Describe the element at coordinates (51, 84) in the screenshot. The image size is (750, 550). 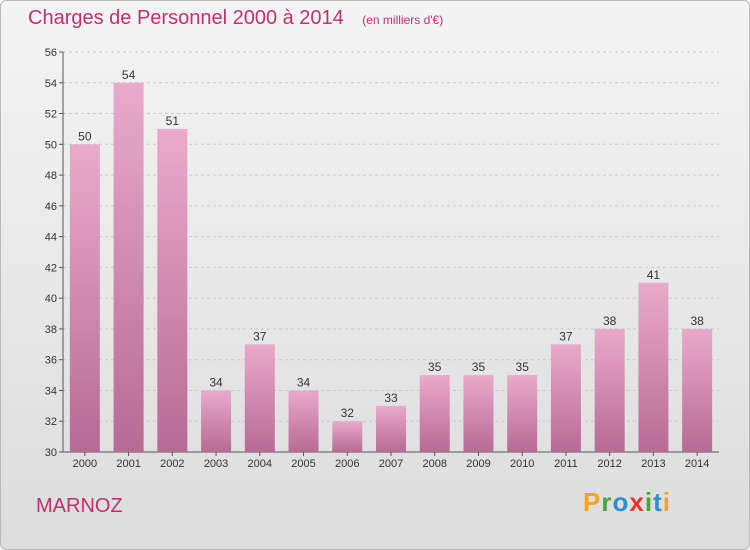
I see `y-tick-label: 54` at that location.